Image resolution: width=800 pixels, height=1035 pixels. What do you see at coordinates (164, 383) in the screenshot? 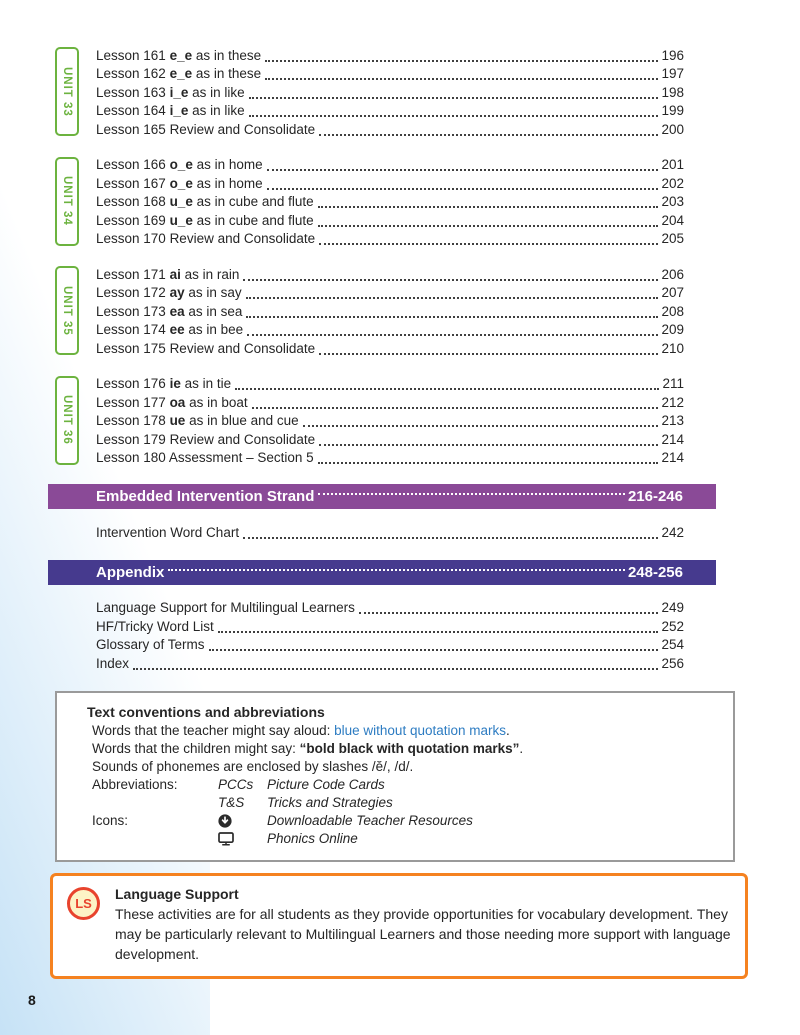
I see `entry-label: Lesson 176 ie as in tie` at bounding box center [164, 383].